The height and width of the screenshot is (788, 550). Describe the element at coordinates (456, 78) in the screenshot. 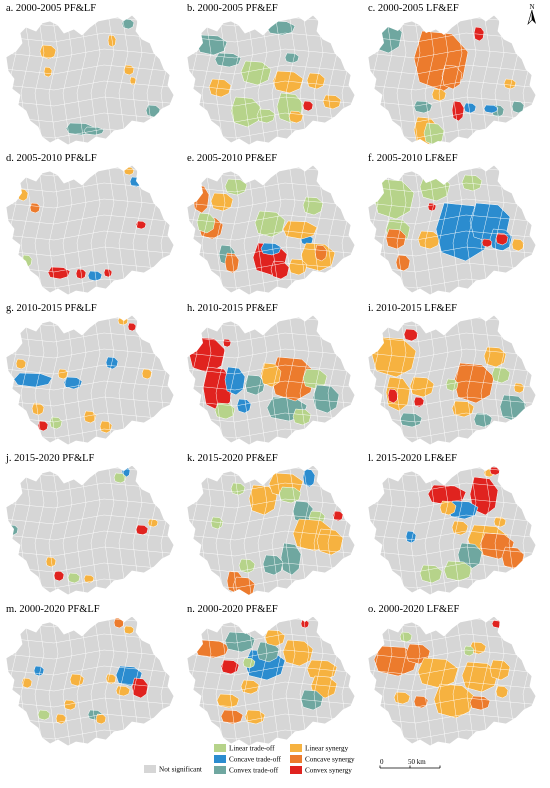

I see `map-panel-c: c. 2000-2005 LF&EF` at that location.